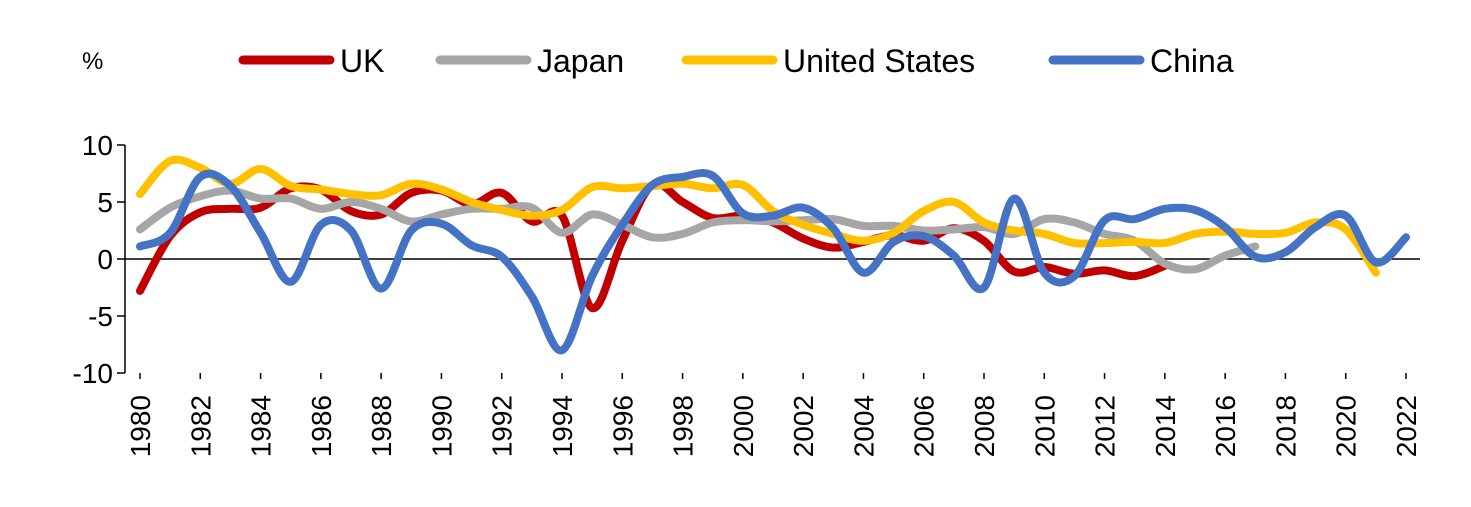 The width and height of the screenshot is (1471, 507). What do you see at coordinates (658, 61) in the screenshot?
I see `legend: % UK Japan United States China` at bounding box center [658, 61].